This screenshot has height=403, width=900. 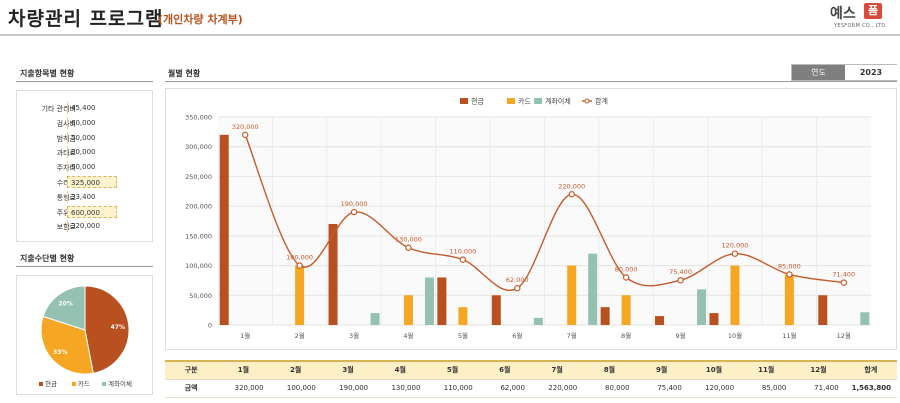 I want to click on expense-label: 보험료, so click(x=66, y=227).